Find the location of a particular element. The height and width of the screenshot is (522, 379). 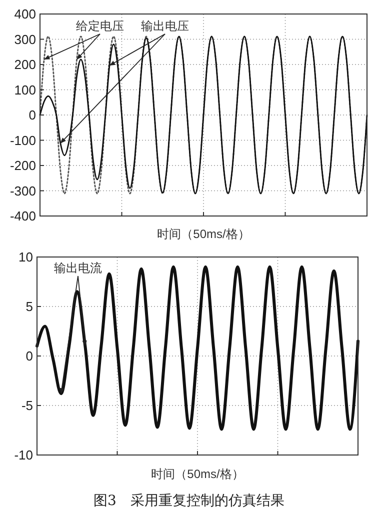

y-tick-label: -10 is located at coordinates (23, 455).